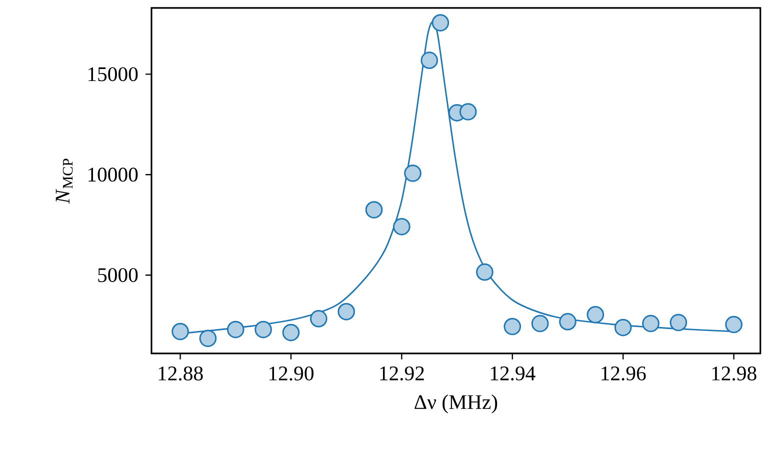 The image size is (764, 450). What do you see at coordinates (456, 404) in the screenshot?
I see `x-axis-title: Δν (MHz)` at bounding box center [456, 404].